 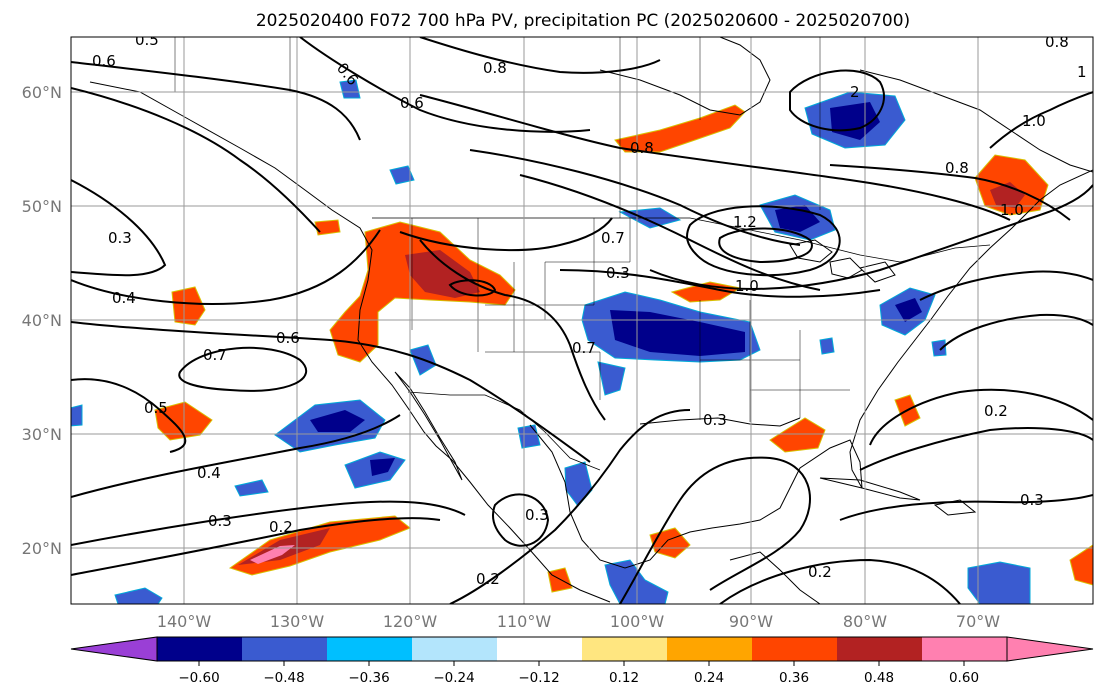 What do you see at coordinates (1006, 285) in the screenshot?
I see `contour-0-3-ne` at bounding box center [1006, 285].